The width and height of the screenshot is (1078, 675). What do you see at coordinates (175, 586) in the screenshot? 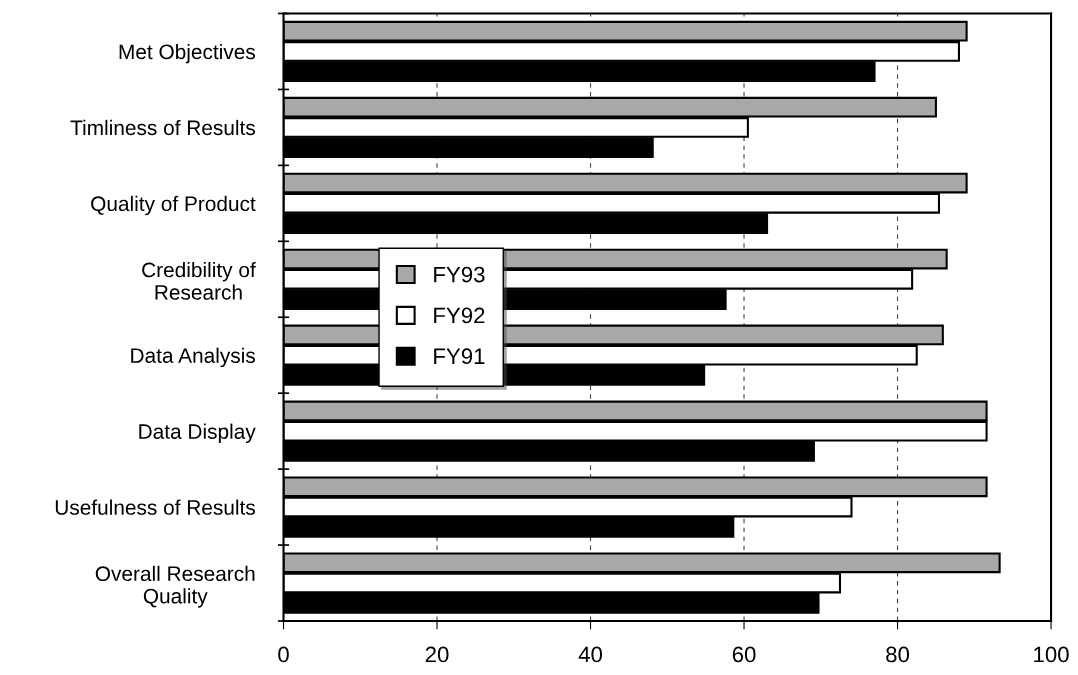
I see `y-tick-label: Overall Research Quality` at bounding box center [175, 586].